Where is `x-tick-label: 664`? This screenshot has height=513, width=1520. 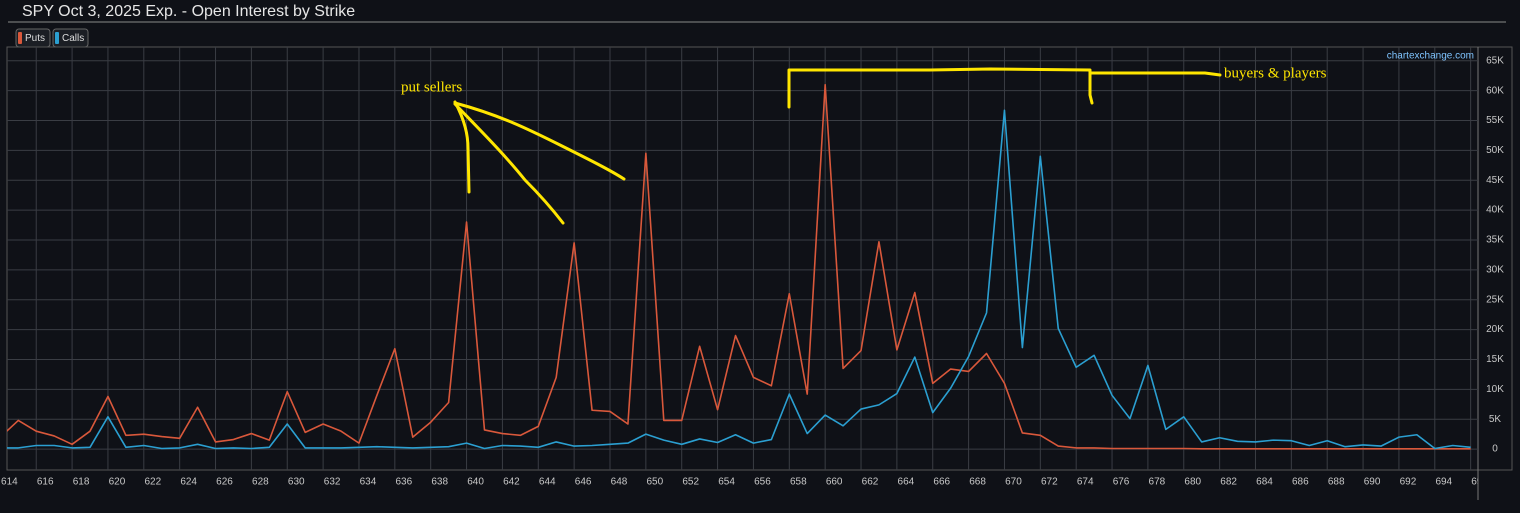 x-tick-label: 664 is located at coordinates (906, 482).